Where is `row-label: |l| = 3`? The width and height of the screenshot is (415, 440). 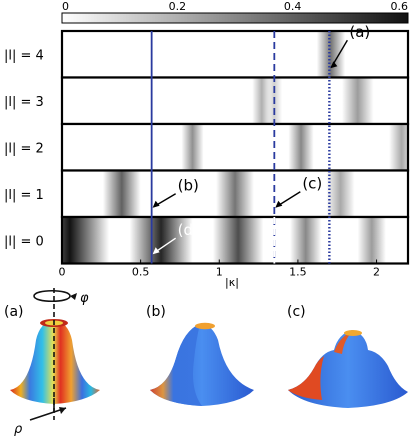 row-label: |l| = 3 is located at coordinates (24, 102).